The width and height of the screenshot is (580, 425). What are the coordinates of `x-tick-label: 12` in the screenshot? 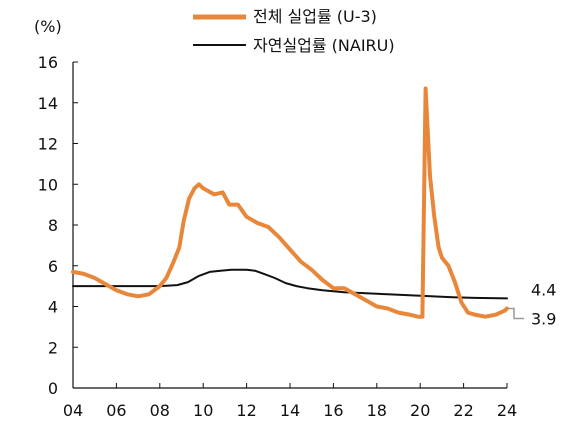 It's located at (246, 410).